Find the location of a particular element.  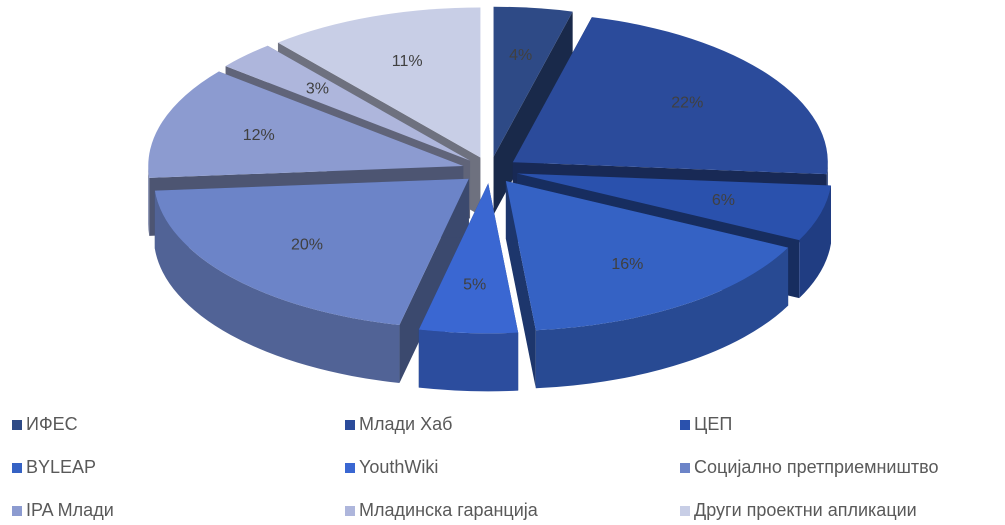

legend-label: Младинска гаранција is located at coordinates (449, 510).